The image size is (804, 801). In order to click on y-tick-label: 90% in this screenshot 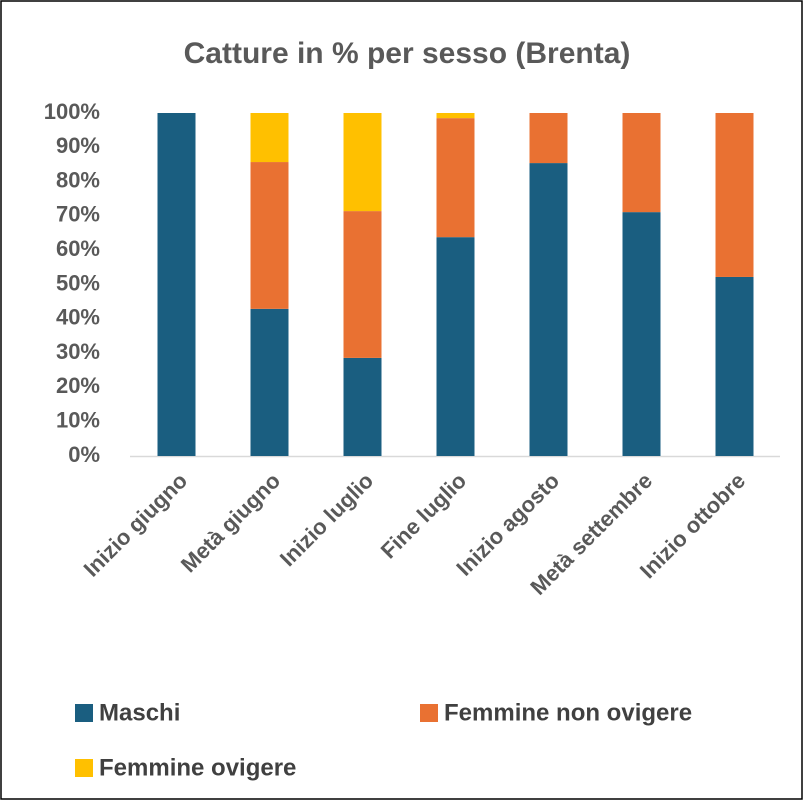, I will do `click(78, 145)`.